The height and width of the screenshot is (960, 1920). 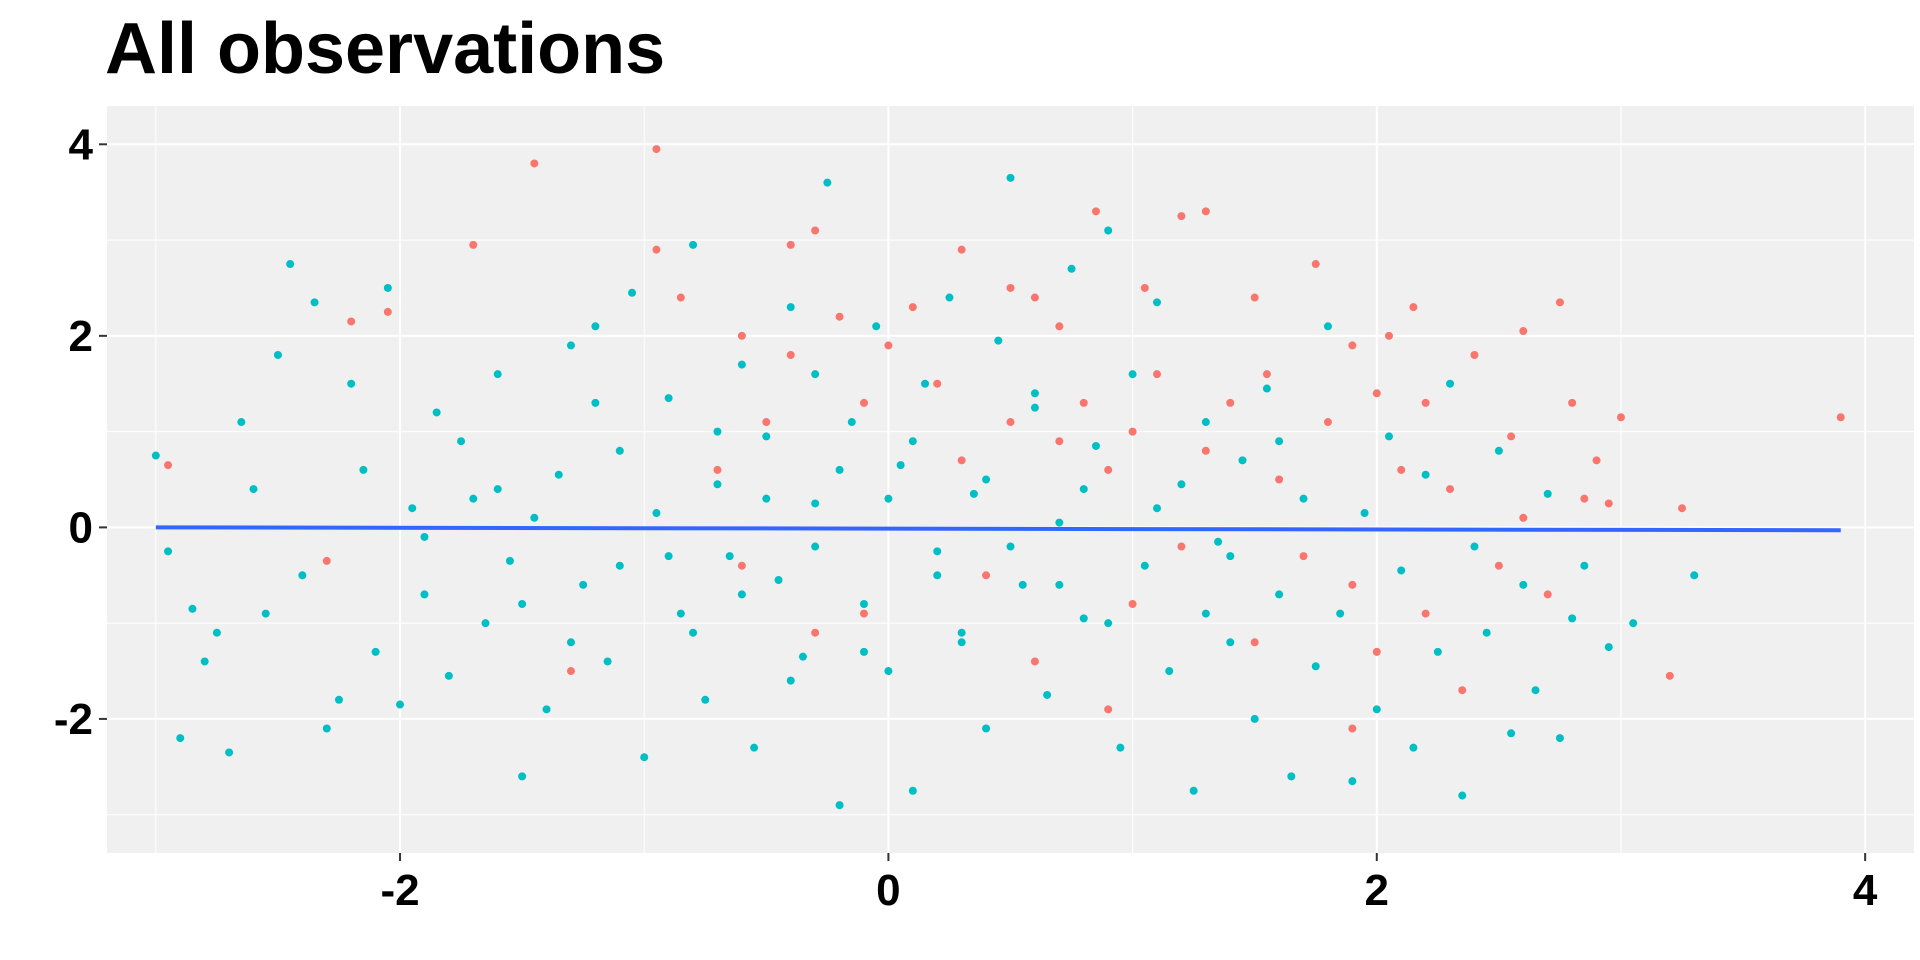 I want to click on x-axis: -2 0 2 4, so click(x=1129, y=884).